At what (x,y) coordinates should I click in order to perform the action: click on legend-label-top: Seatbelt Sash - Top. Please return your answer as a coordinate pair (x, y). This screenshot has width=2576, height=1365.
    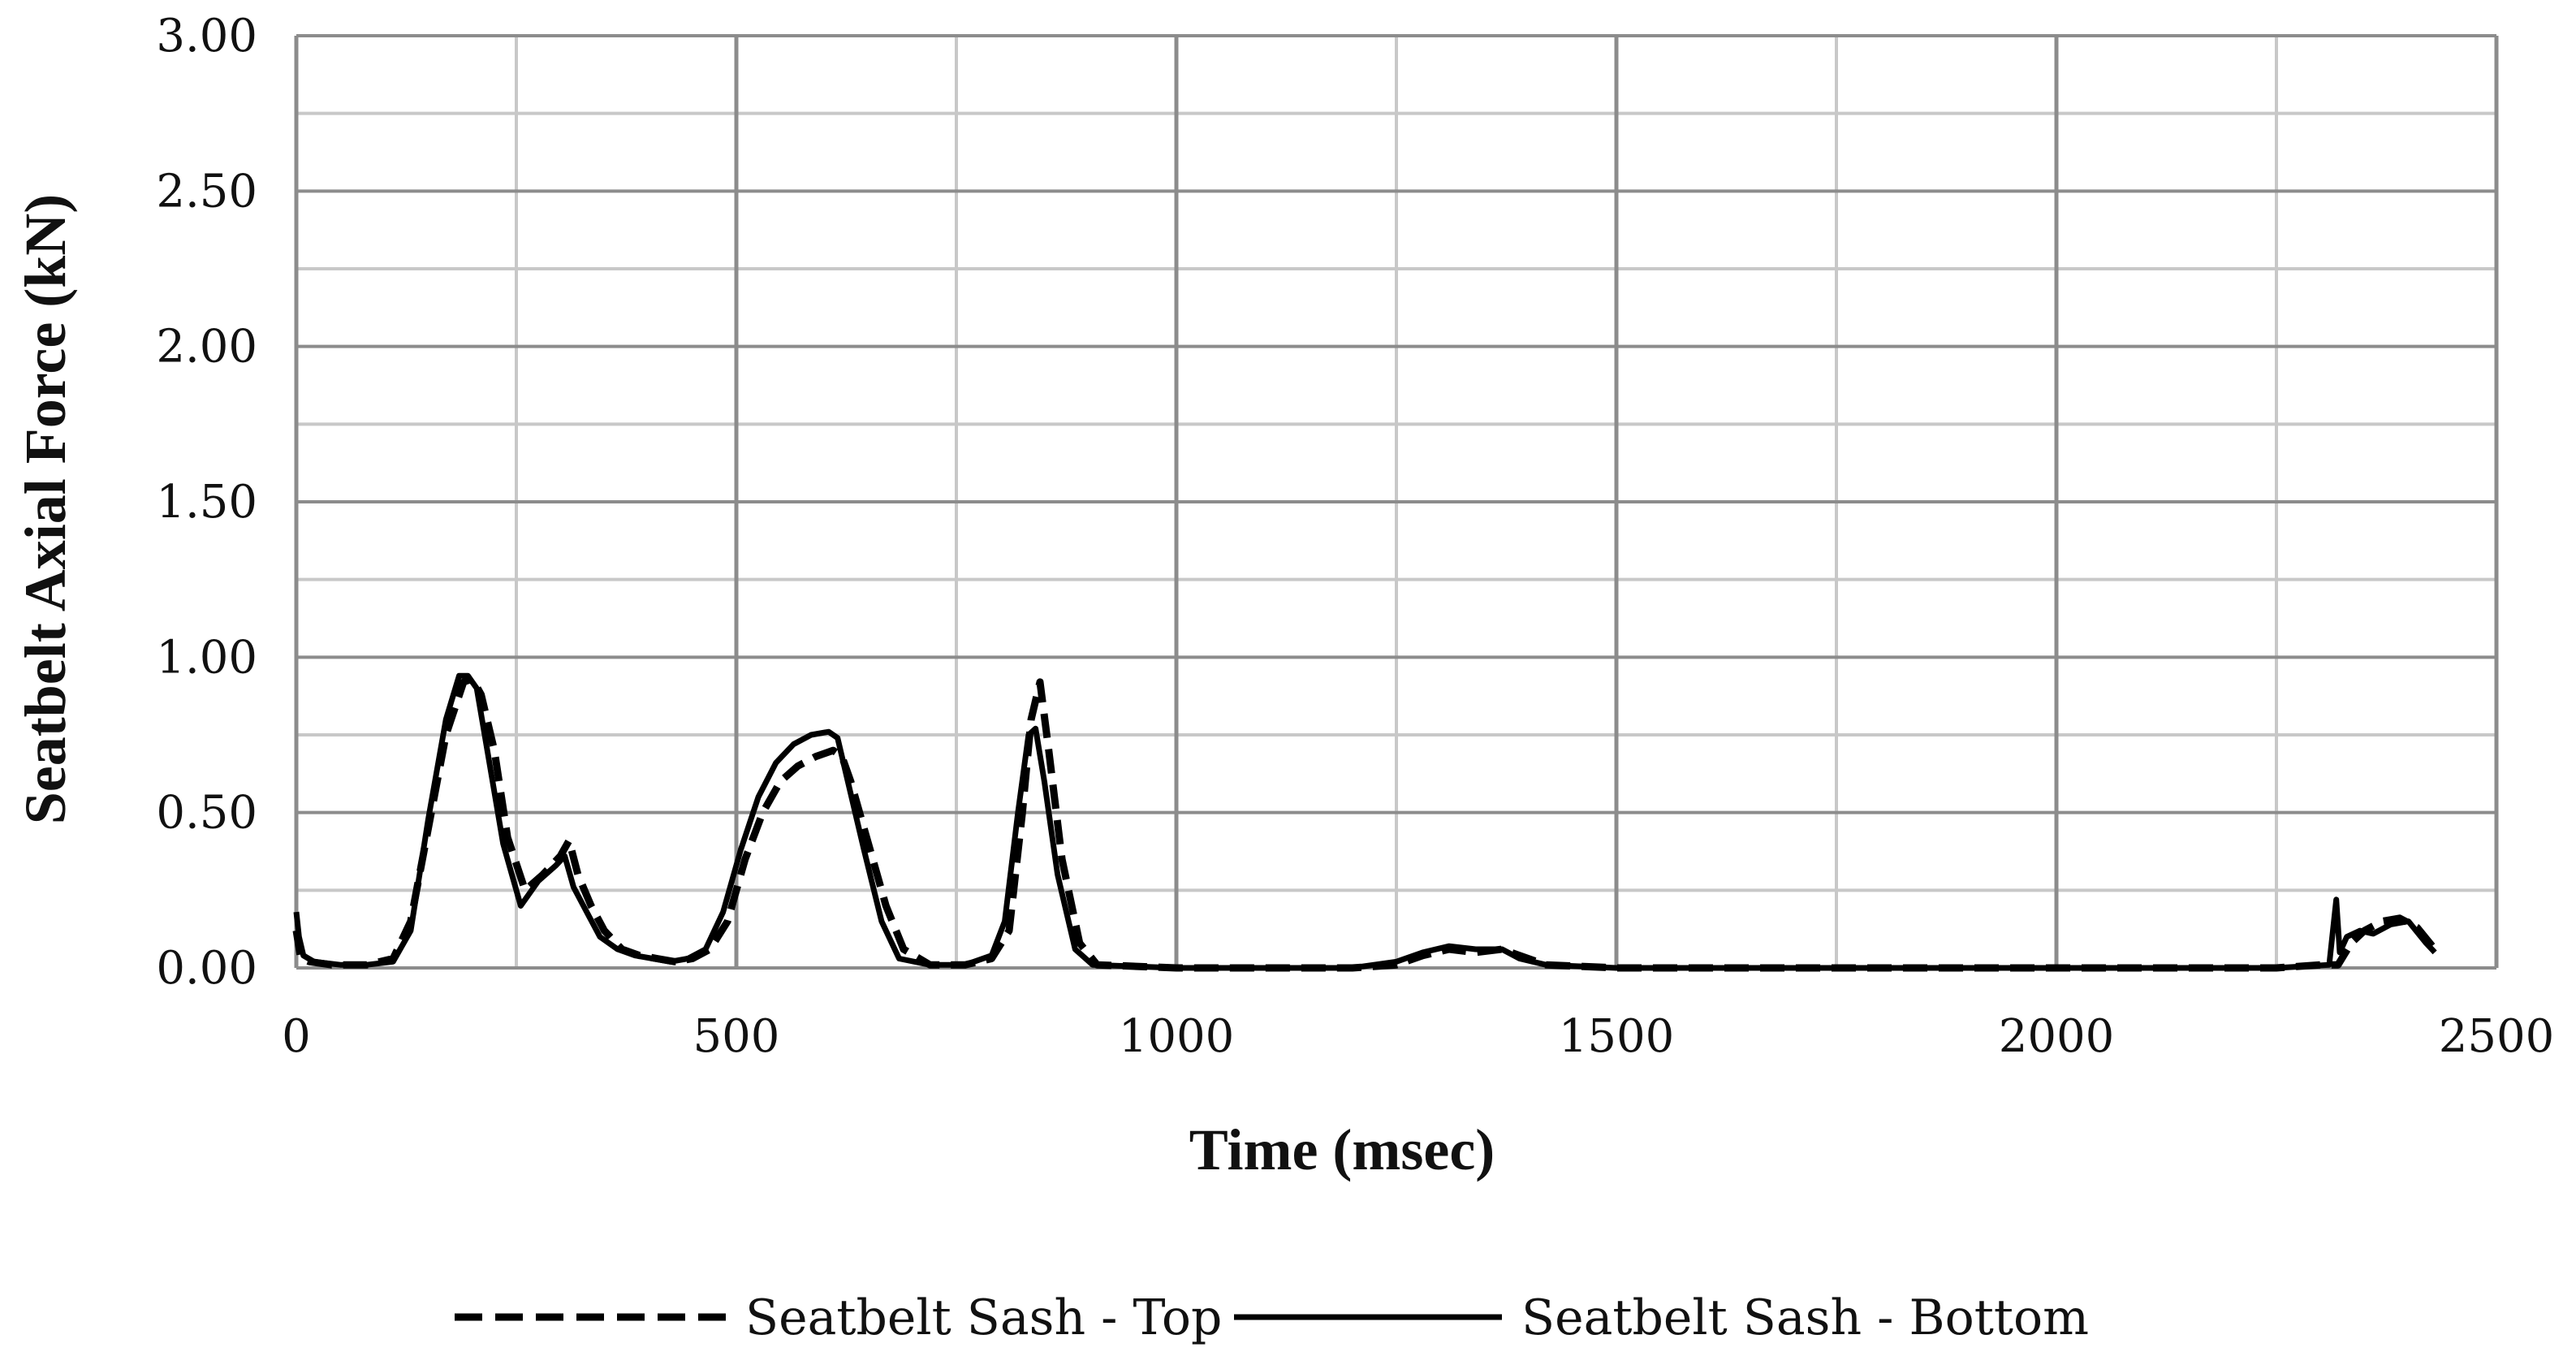
    Looking at the image, I should click on (983, 1317).